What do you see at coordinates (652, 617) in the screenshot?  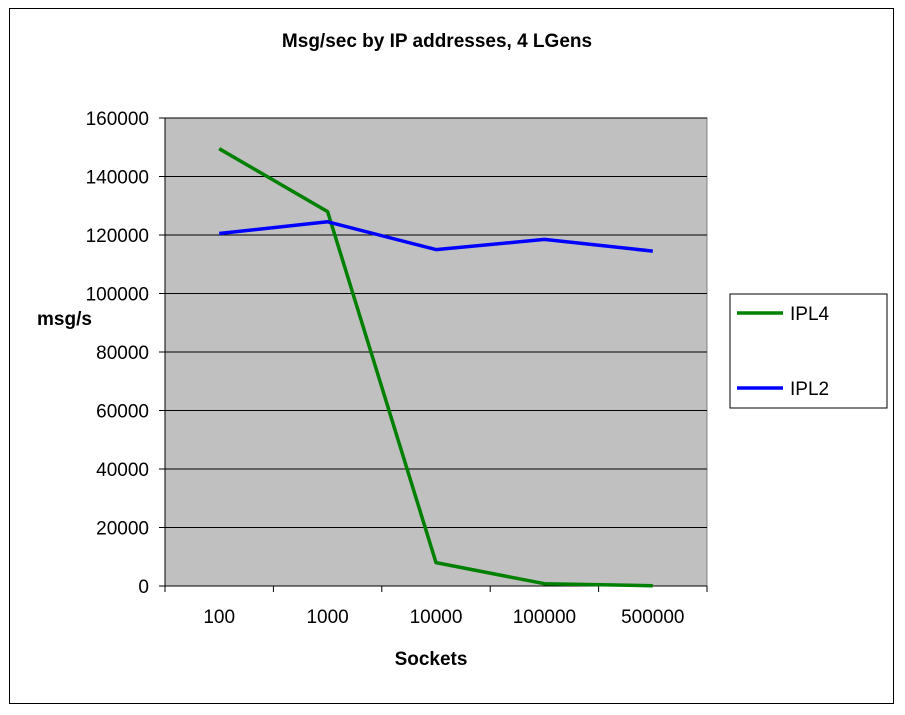 I see `x-tick-label: 500000` at bounding box center [652, 617].